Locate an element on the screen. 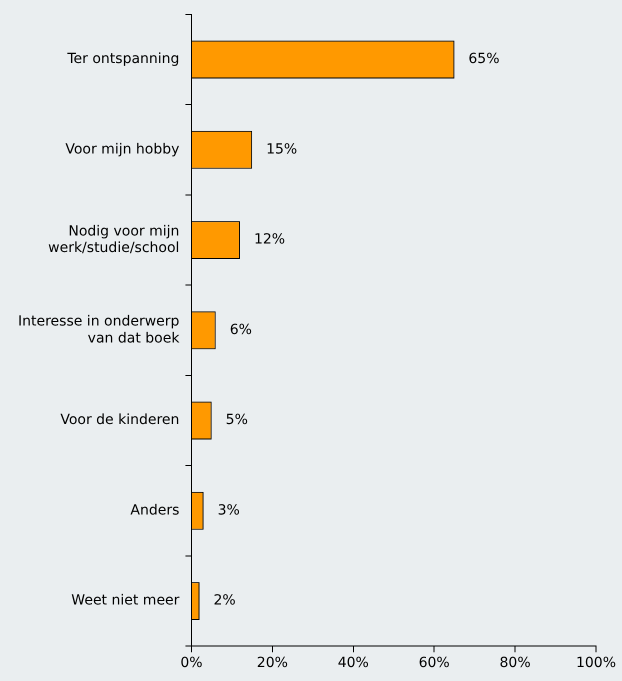 This screenshot has height=681, width=622. data-label: 5% is located at coordinates (237, 420).